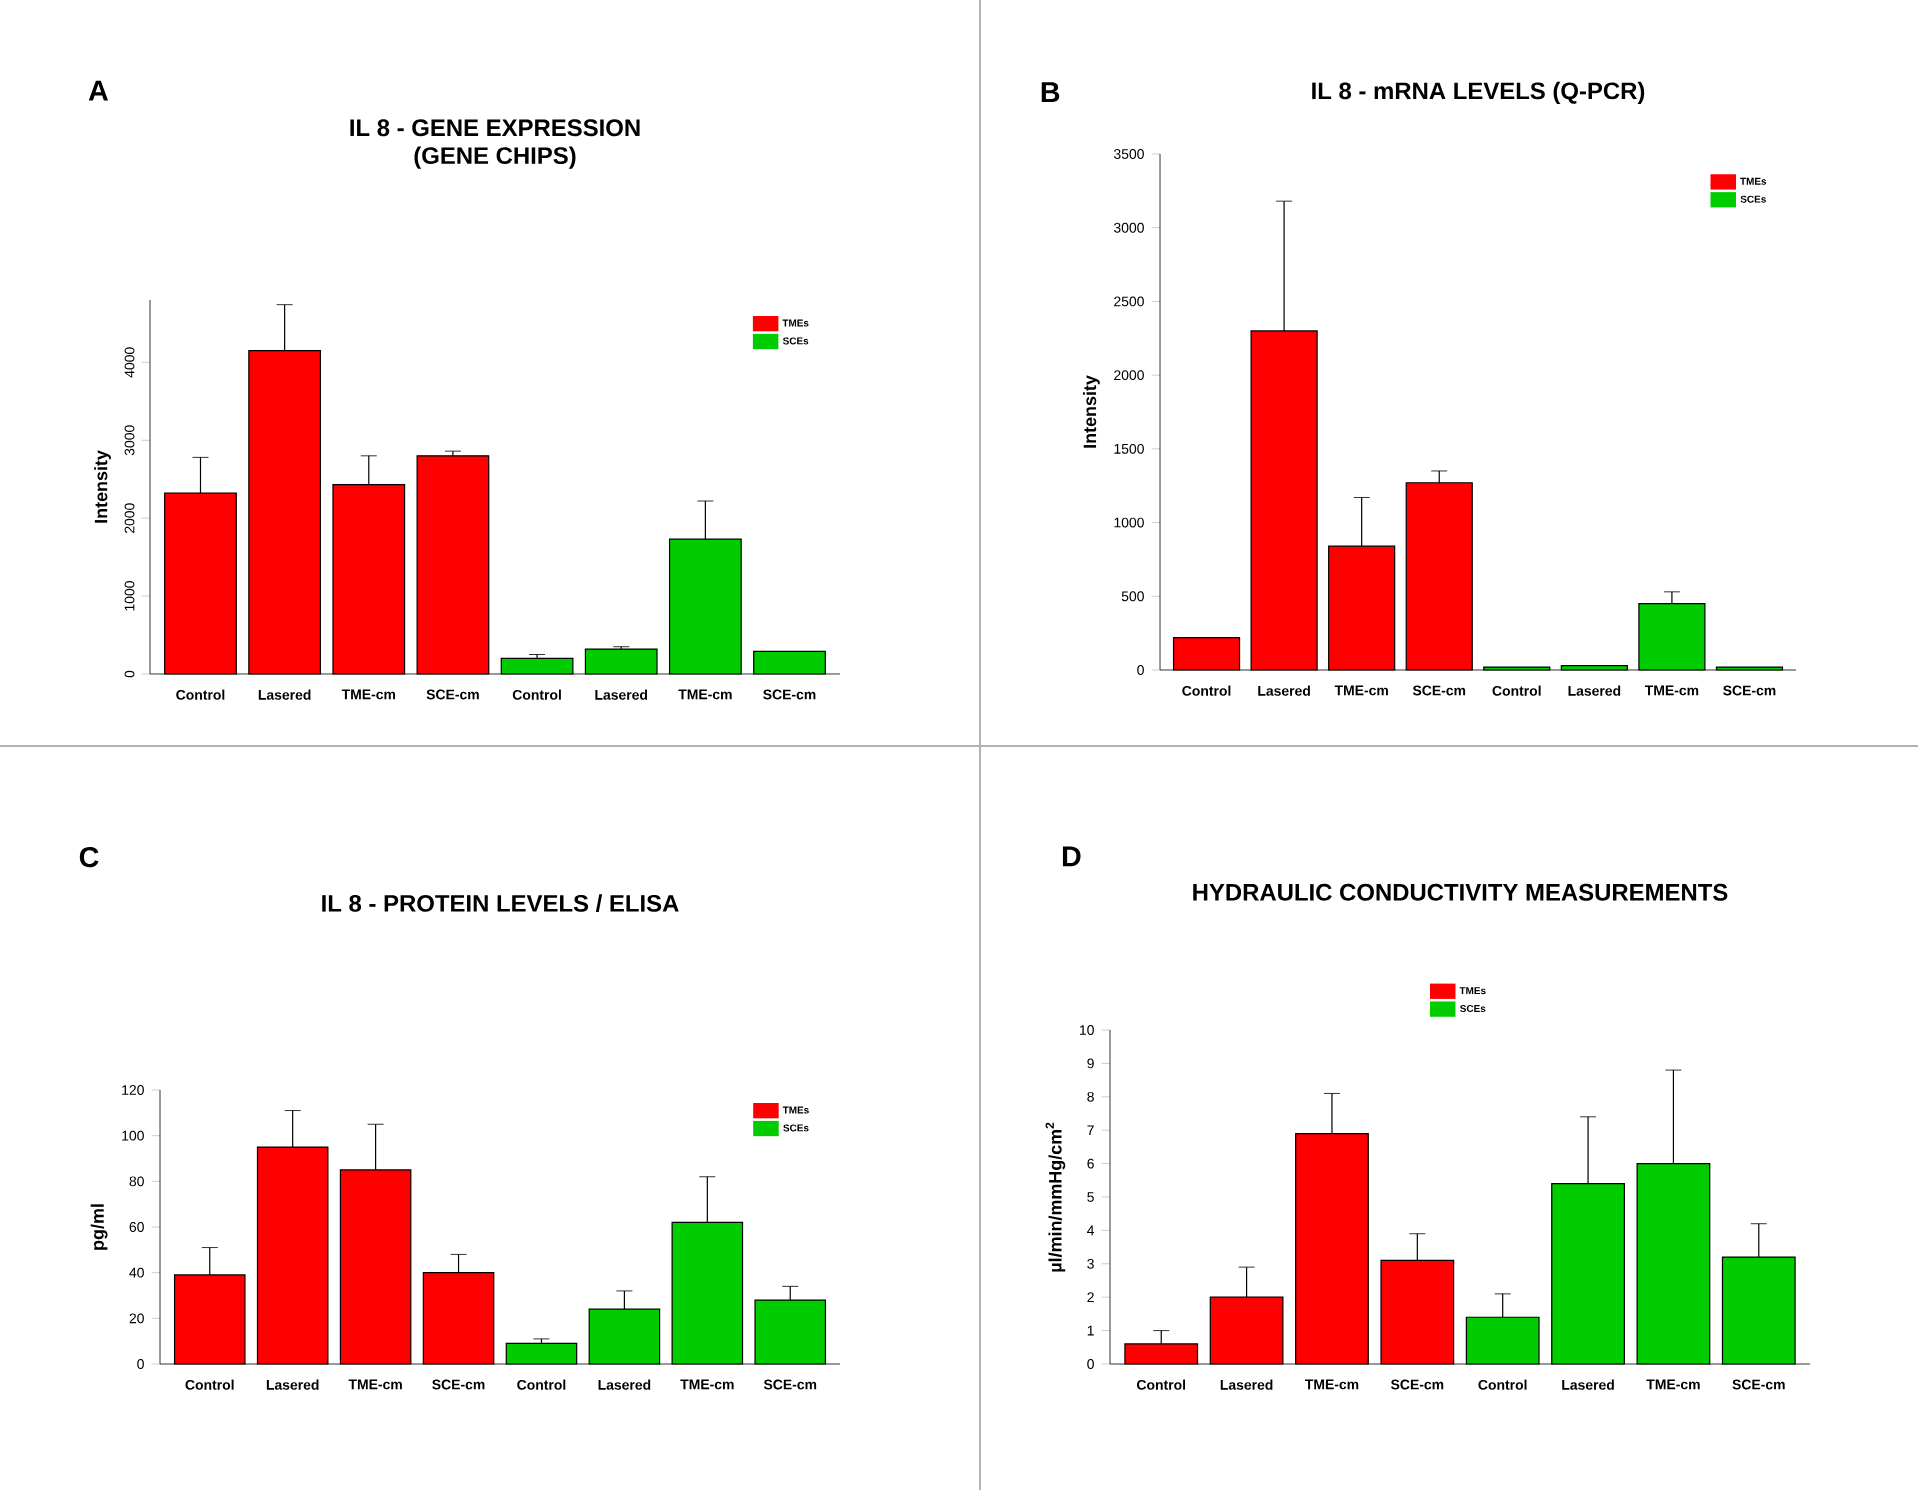 The height and width of the screenshot is (1490, 1918). I want to click on text: D, so click(1071, 856).